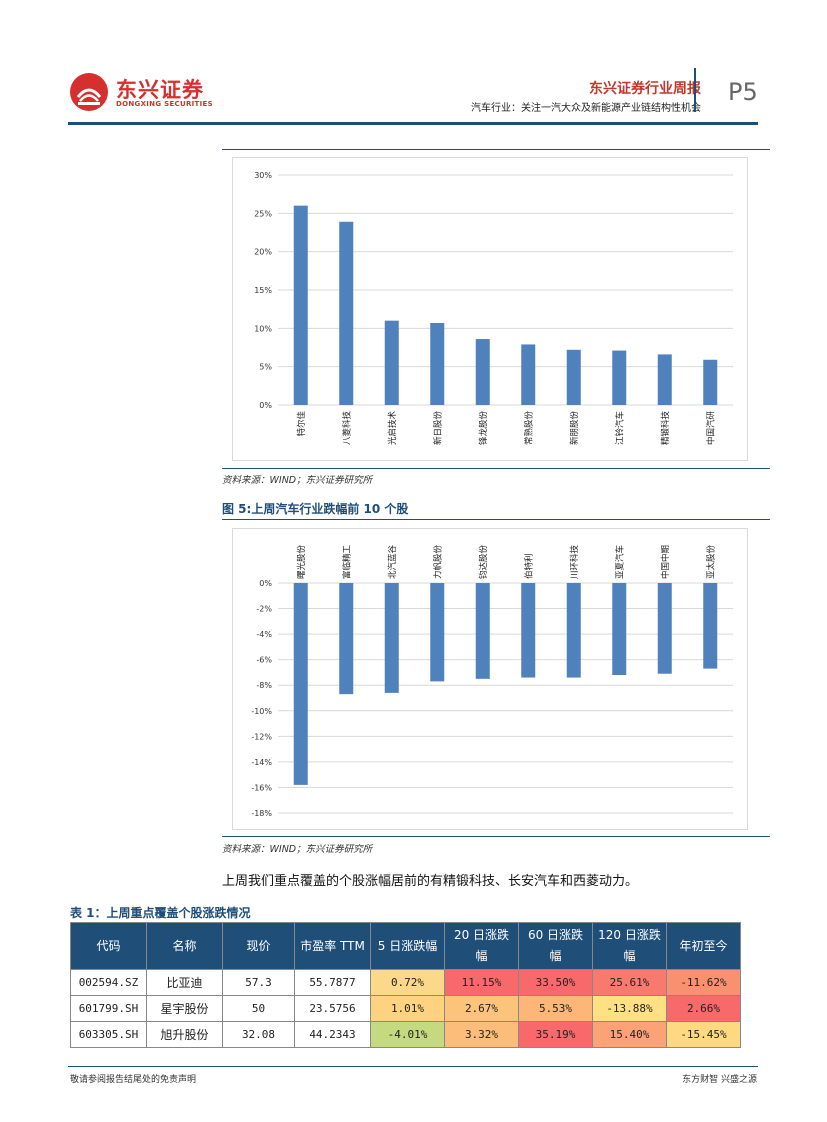  I want to click on y-tick-label: -2%, so click(264, 609).